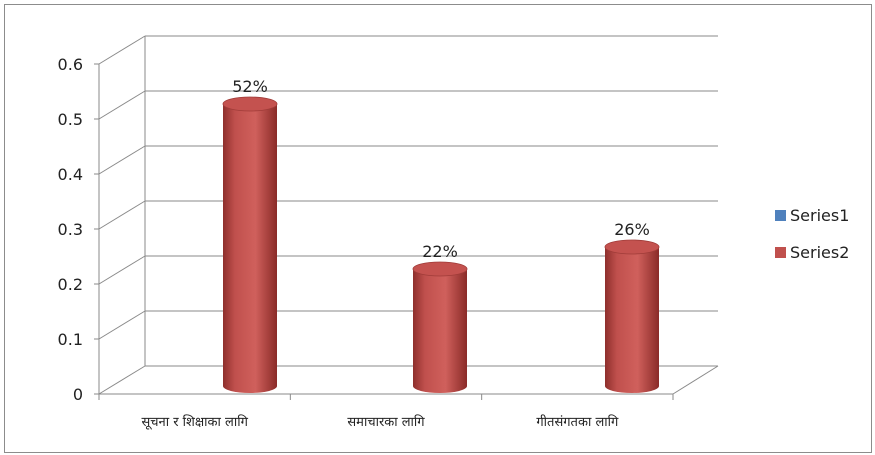 The image size is (875, 455). What do you see at coordinates (386, 422) in the screenshot?
I see `category-label: समाचारका लागि` at bounding box center [386, 422].